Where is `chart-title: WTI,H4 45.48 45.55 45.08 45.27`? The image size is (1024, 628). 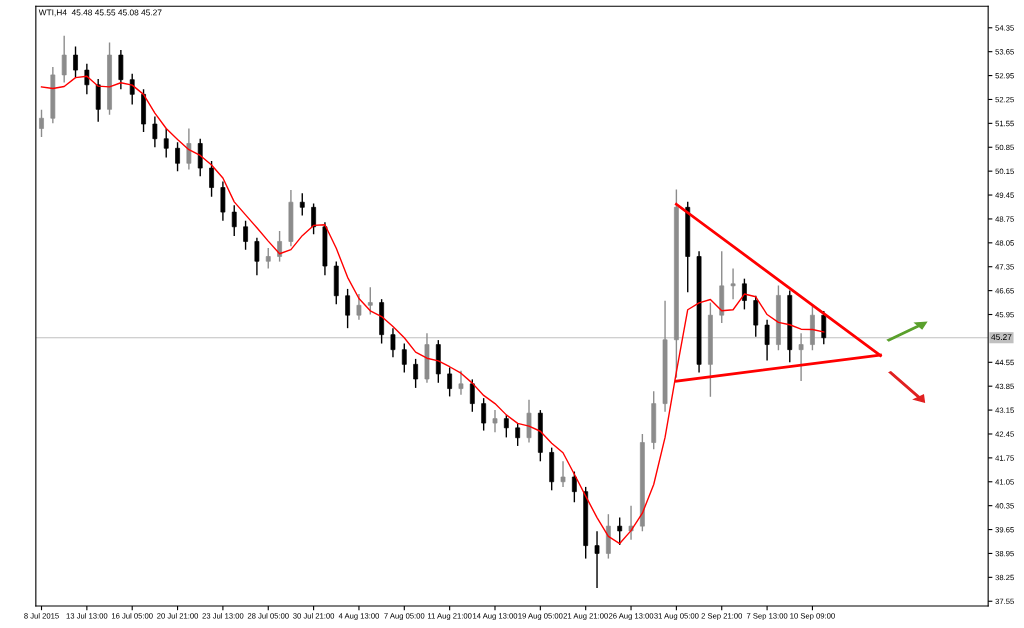
chart-title: WTI,H4 45.48 45.55 45.08 45.27 is located at coordinates (100, 13).